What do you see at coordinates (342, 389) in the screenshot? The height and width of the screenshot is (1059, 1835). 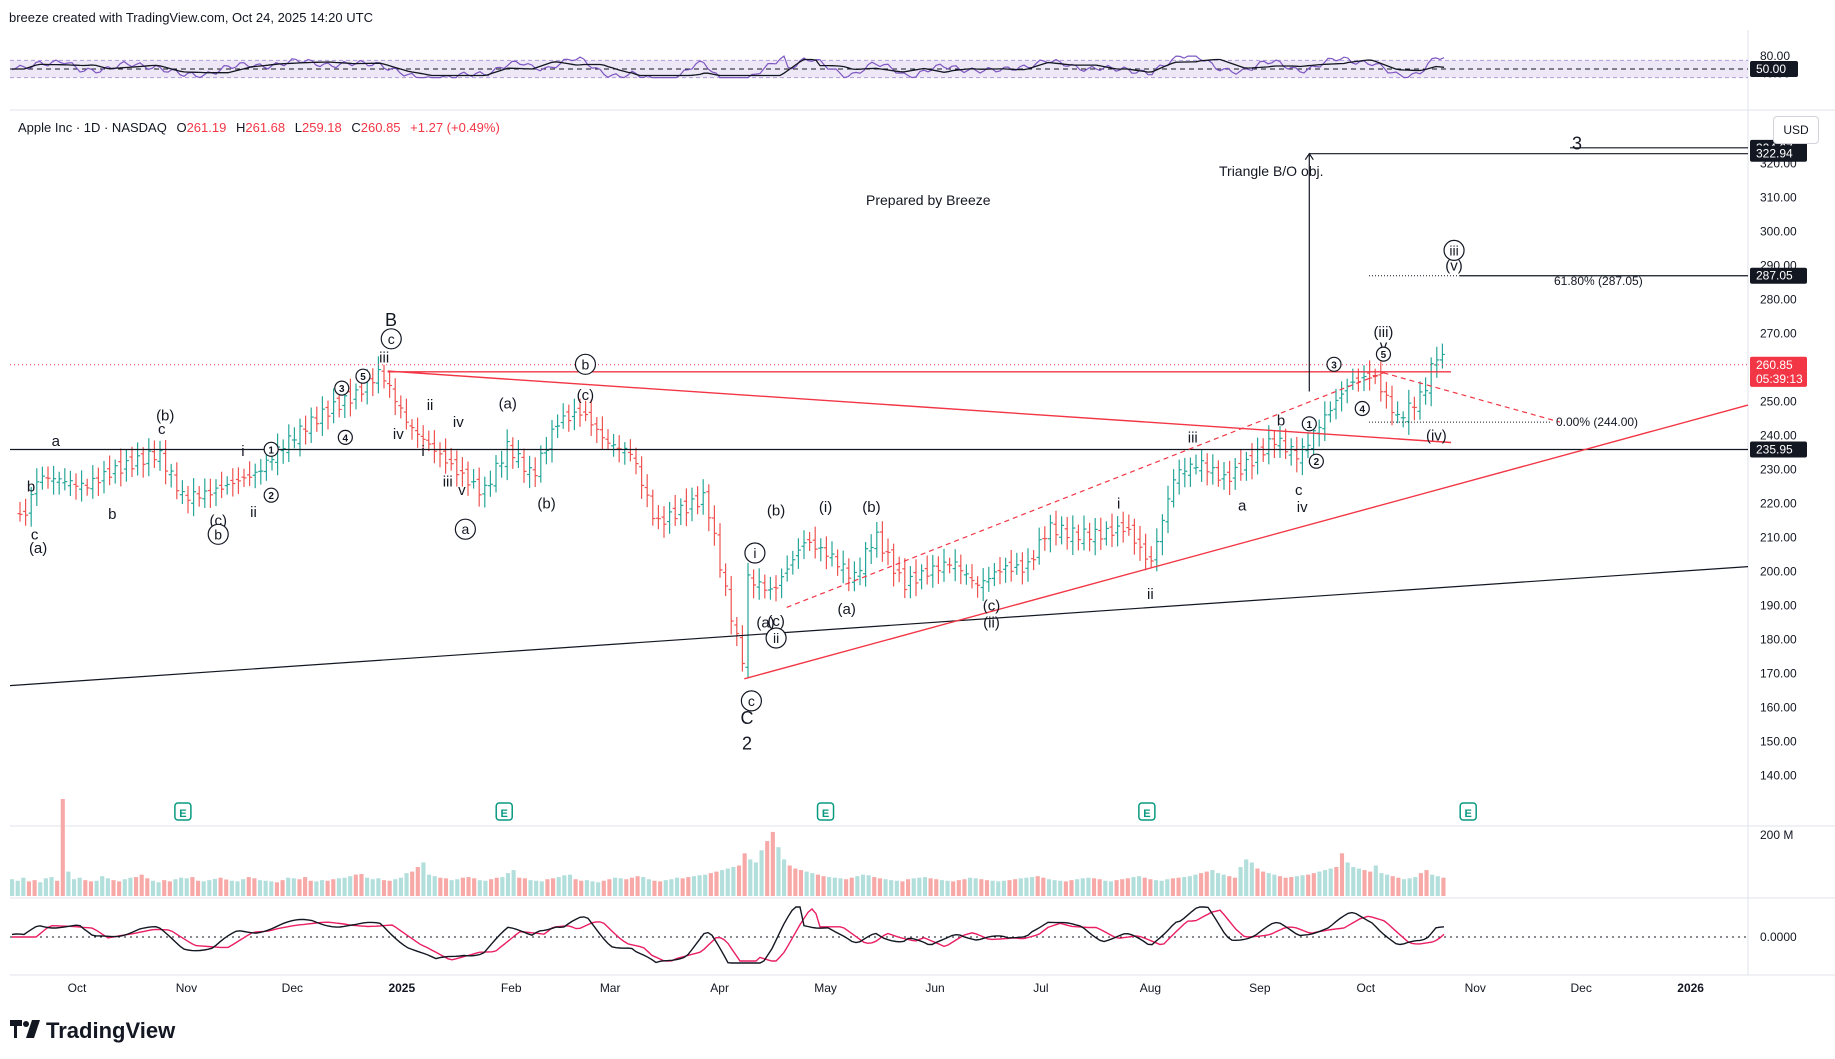 I see `numbered-wave-label: 3` at bounding box center [342, 389].